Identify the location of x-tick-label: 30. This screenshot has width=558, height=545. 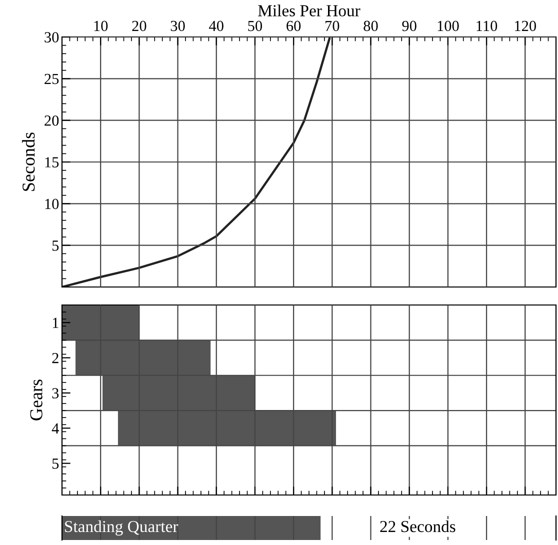
(177, 26).